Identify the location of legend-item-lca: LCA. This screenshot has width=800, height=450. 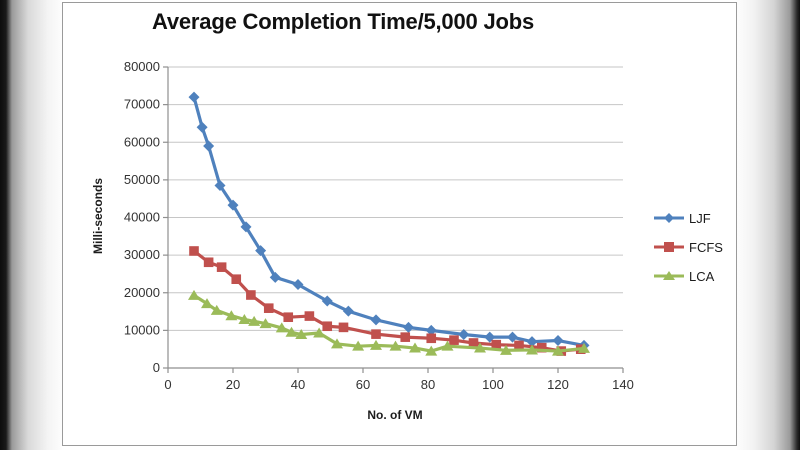
(688, 276).